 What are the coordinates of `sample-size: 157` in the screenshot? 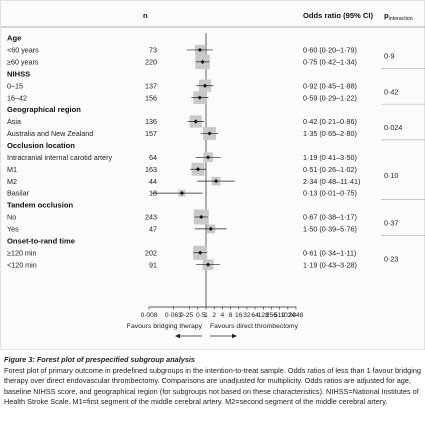 It's located at (151, 133).